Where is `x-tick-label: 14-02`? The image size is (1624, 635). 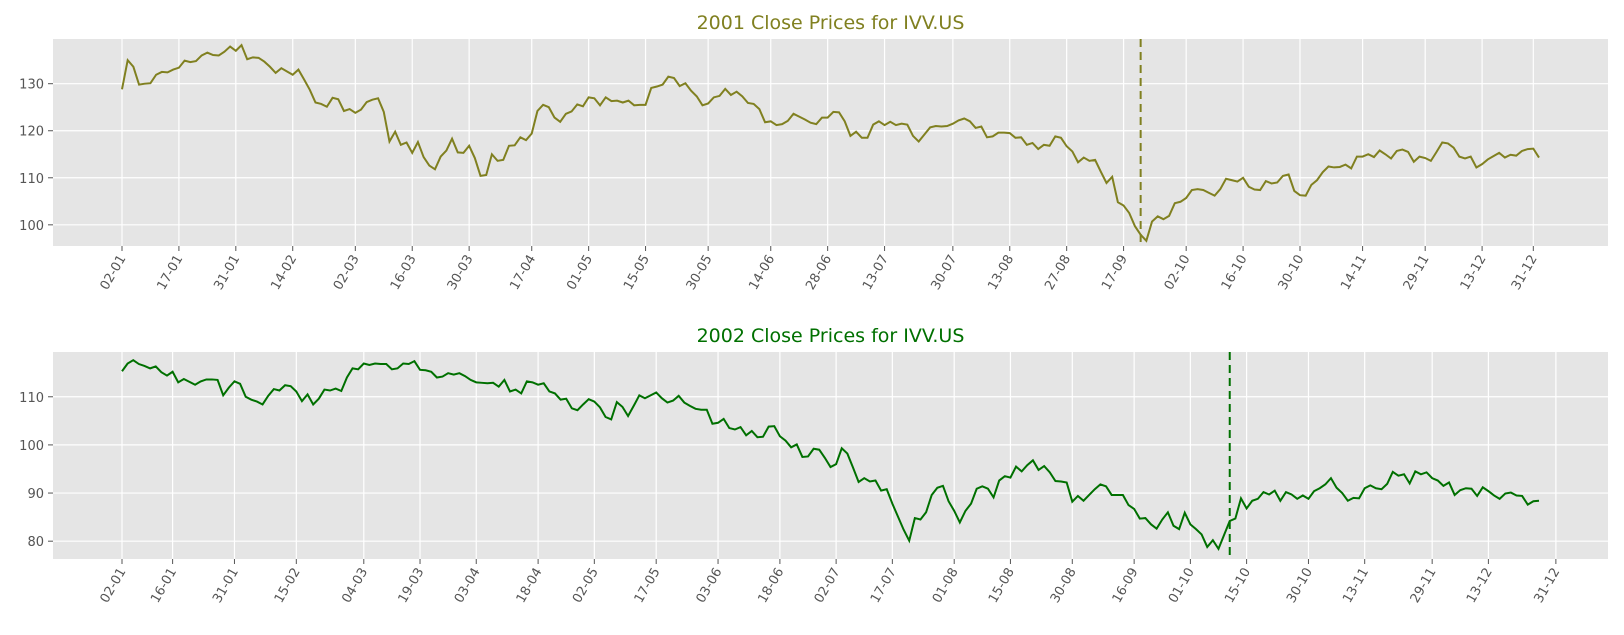
x-tick-label: 14-02 is located at coordinates (284, 273).